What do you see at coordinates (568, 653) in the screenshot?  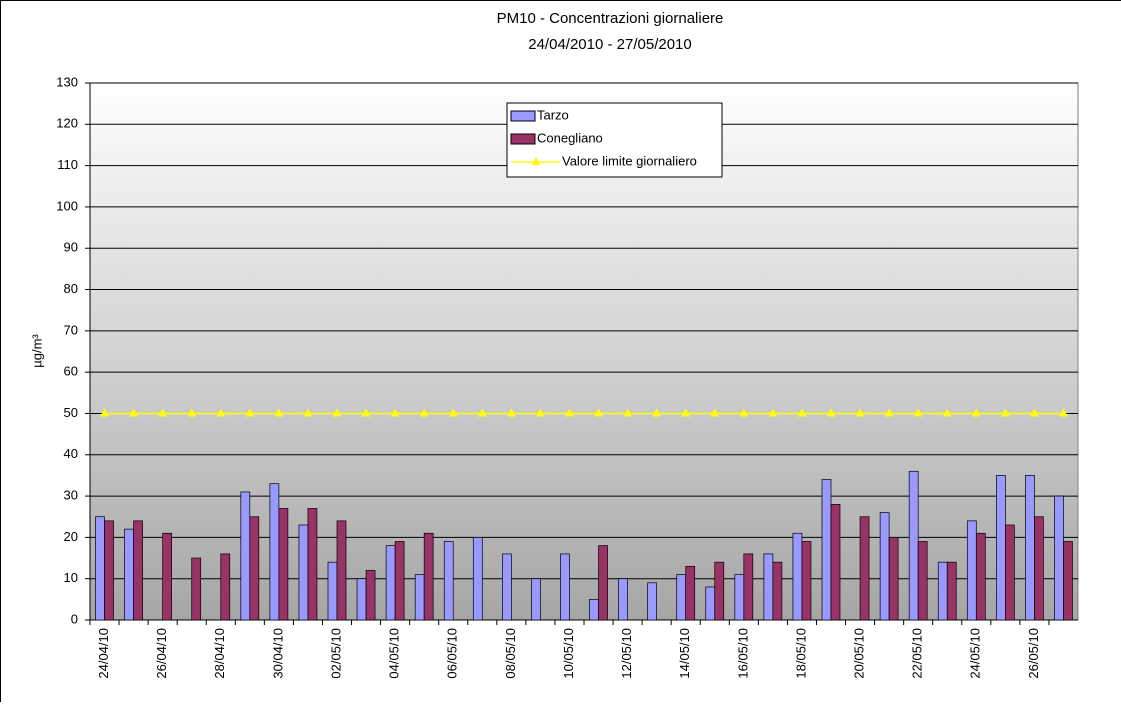 I see `x-tick-label: 10/05/10` at bounding box center [568, 653].